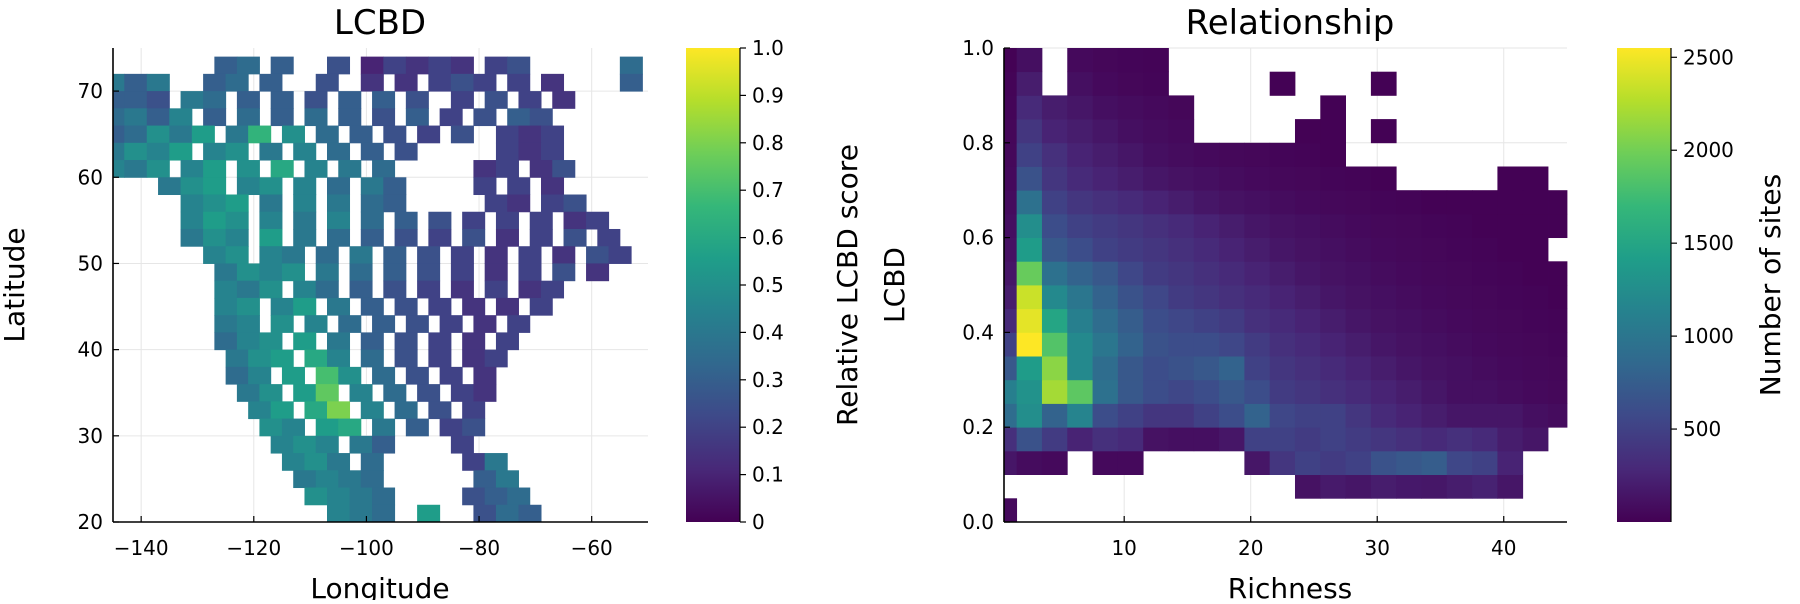  What do you see at coordinates (768, 143) in the screenshot?
I see `lcbd-colorbar-tick-label: 0.8` at bounding box center [768, 143].